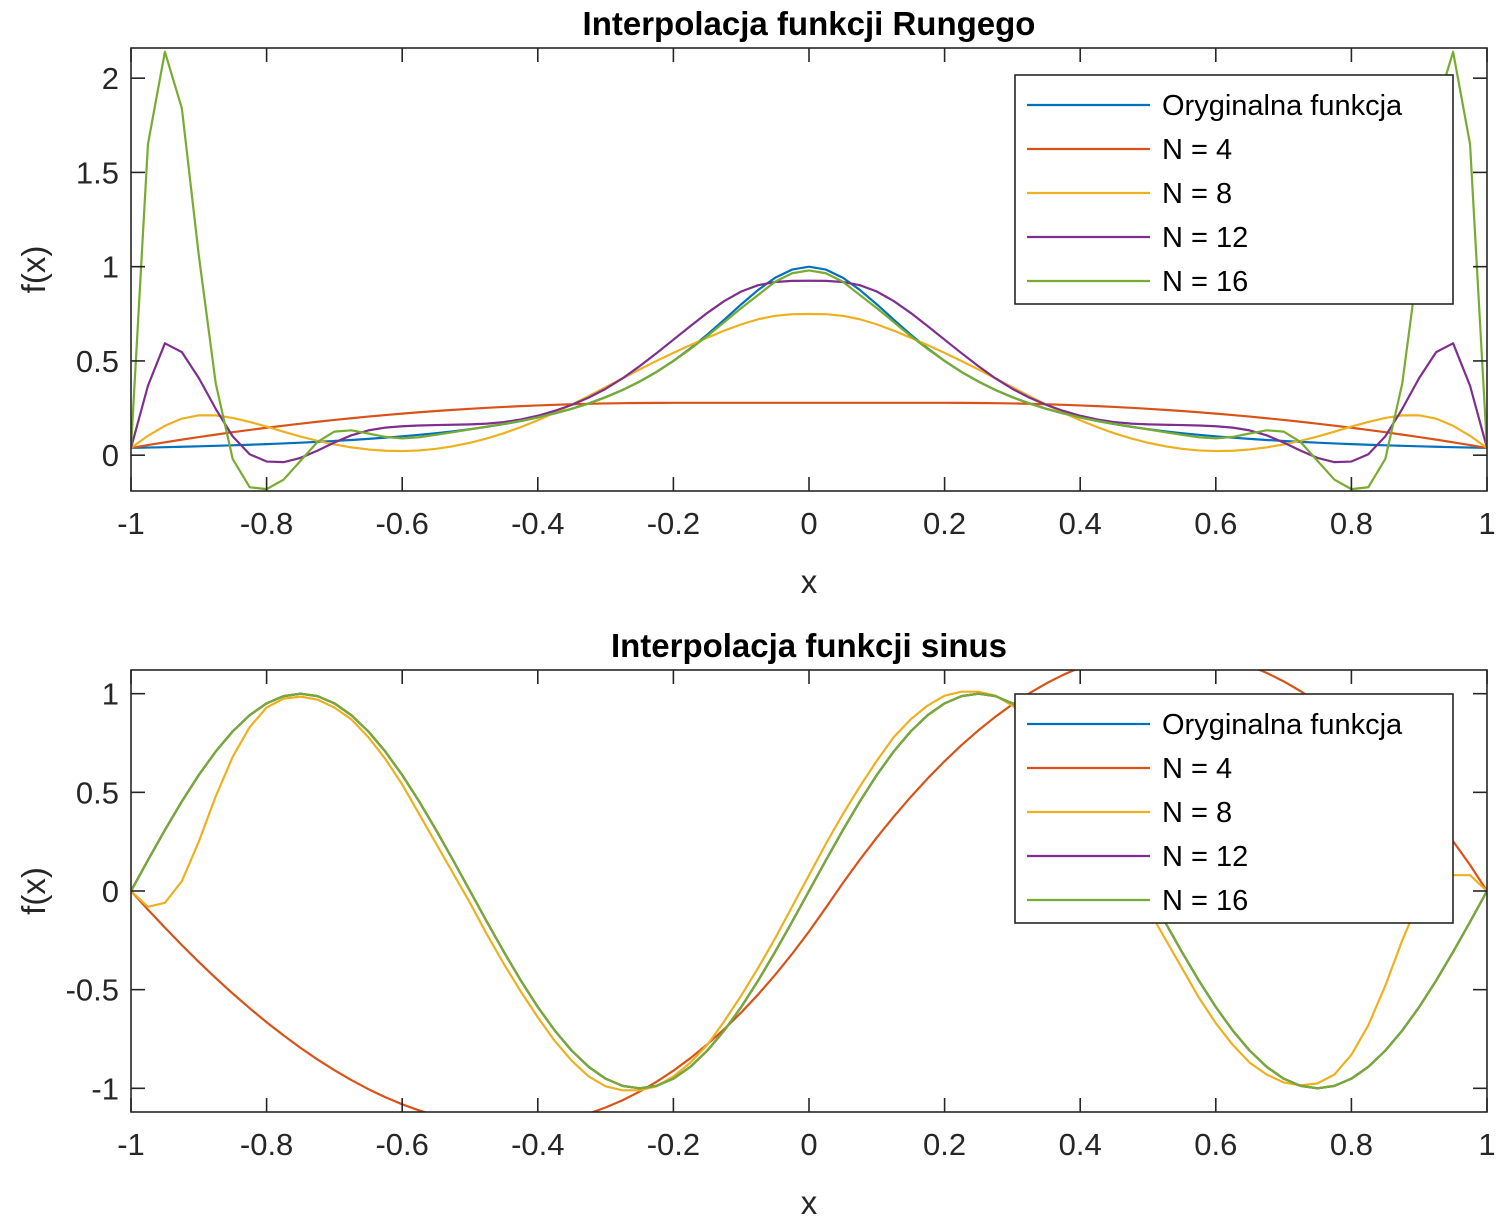 The width and height of the screenshot is (1498, 1222). Describe the element at coordinates (97, 172) in the screenshot. I see `y-tick-label: 1.5` at that location.